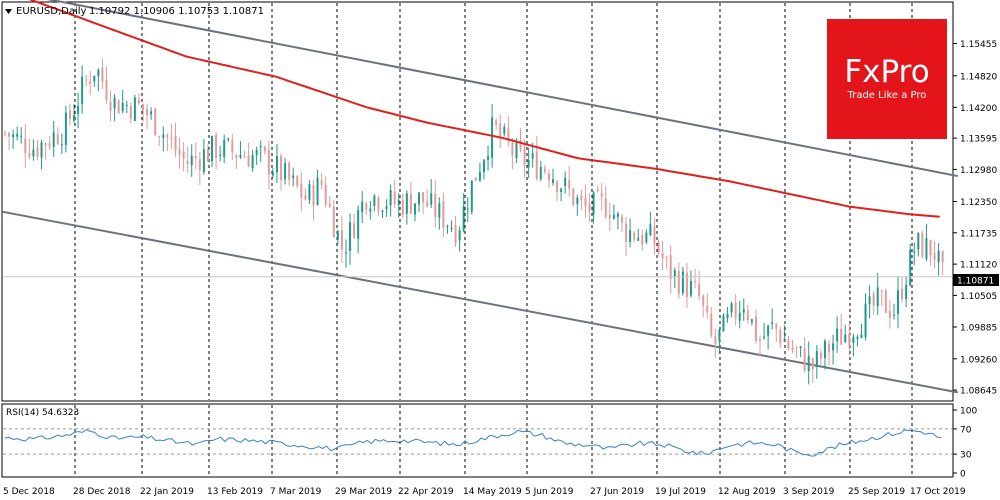 This screenshot has width=1000, height=500. I want to click on symbol-dropdown-icon, so click(8, 11).